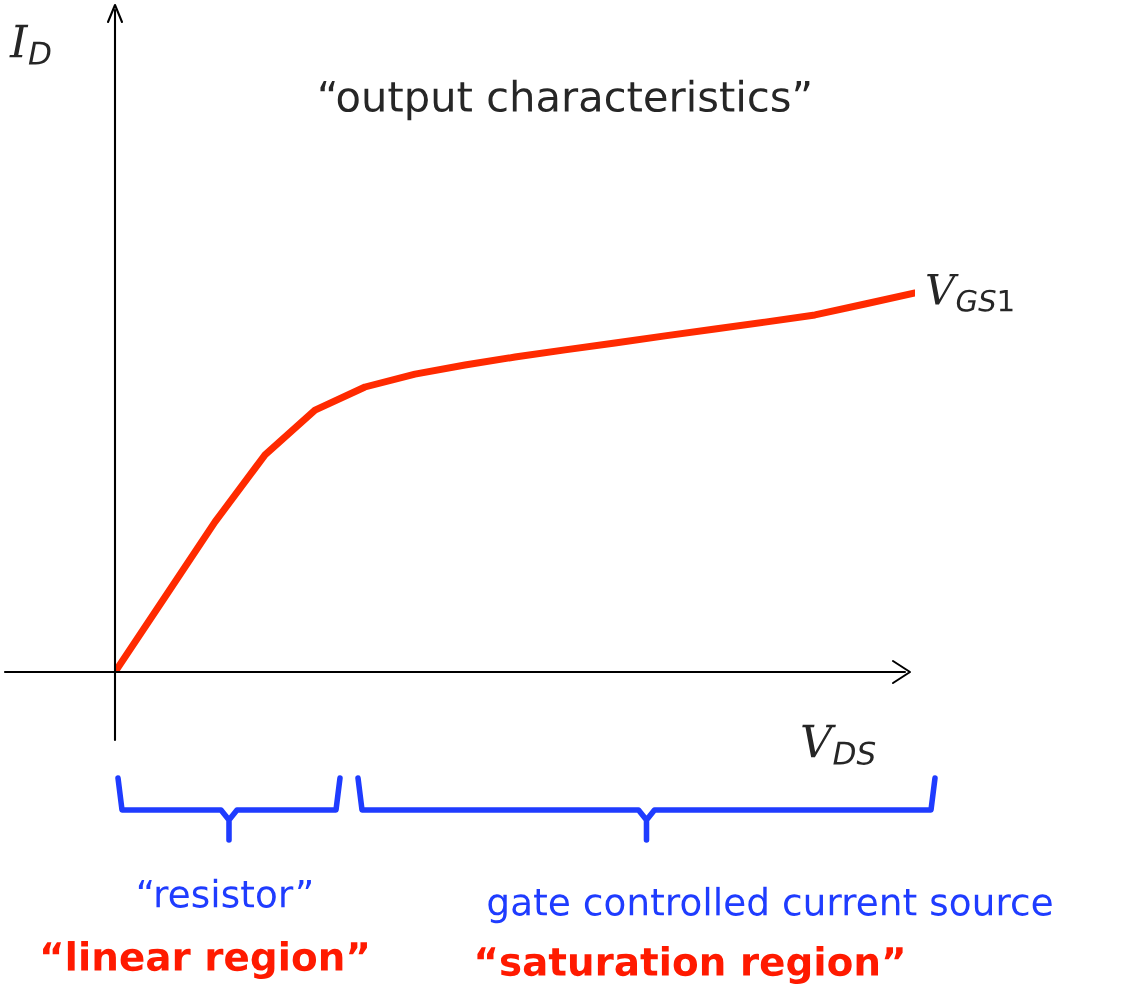 The height and width of the screenshot is (995, 1130). I want to click on chart-title: “output characteristics”, so click(565, 100).